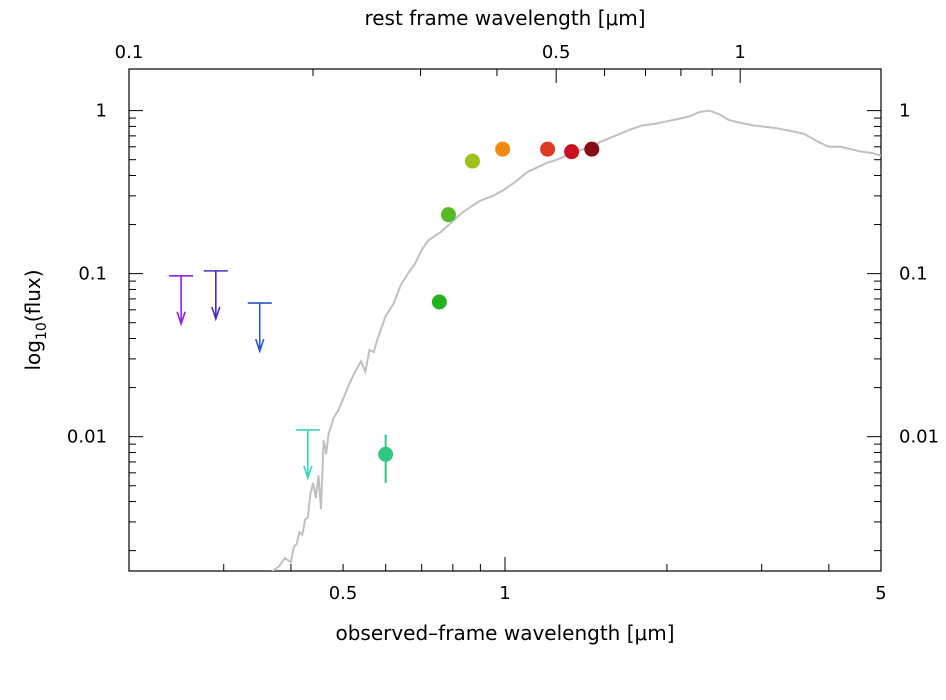 Image resolution: width=946 pixels, height=700 pixels. I want to click on y-axis-label-rest: (flux), so click(33, 295).